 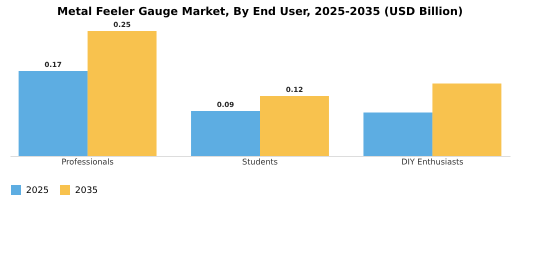 What do you see at coordinates (86, 191) in the screenshot?
I see `legend-label: 2035` at bounding box center [86, 191].